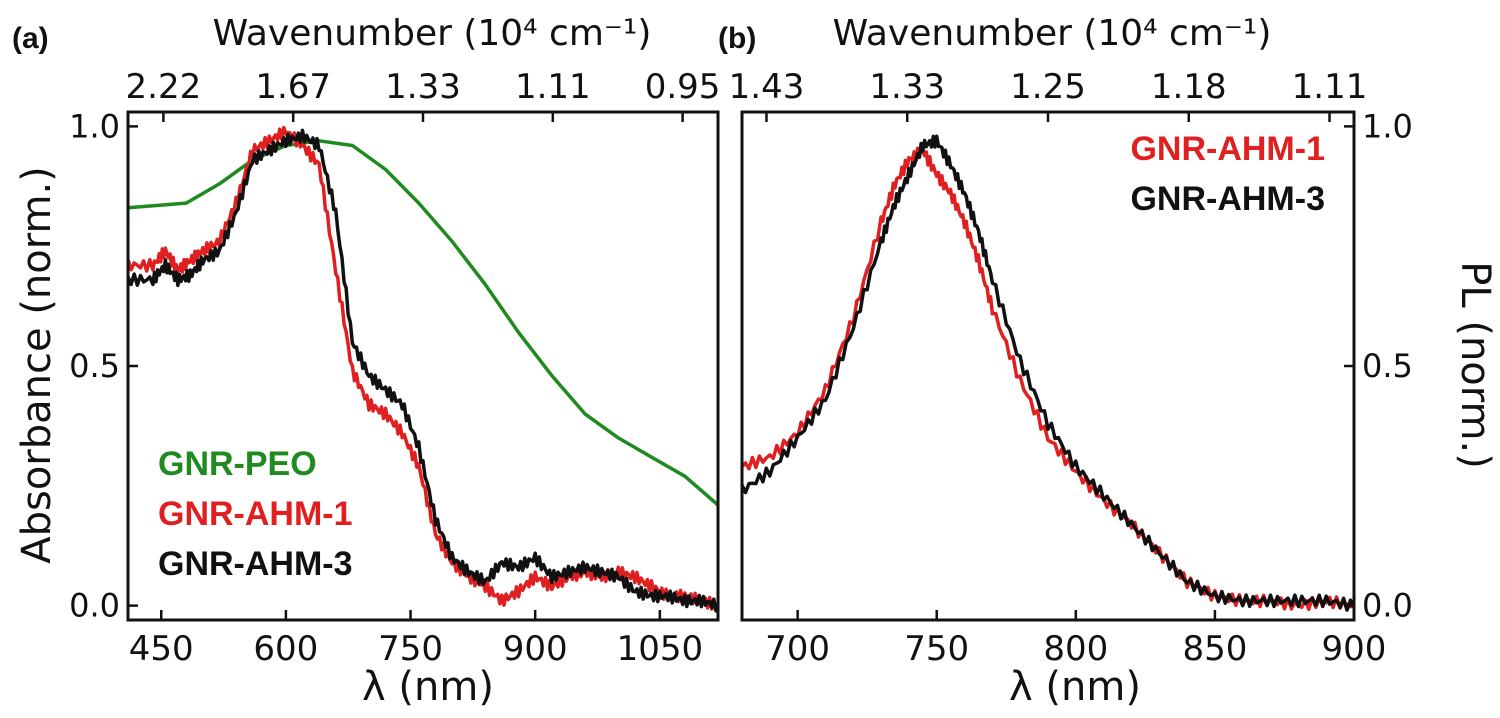  I want to click on x-tick-label: 700, so click(797, 649).